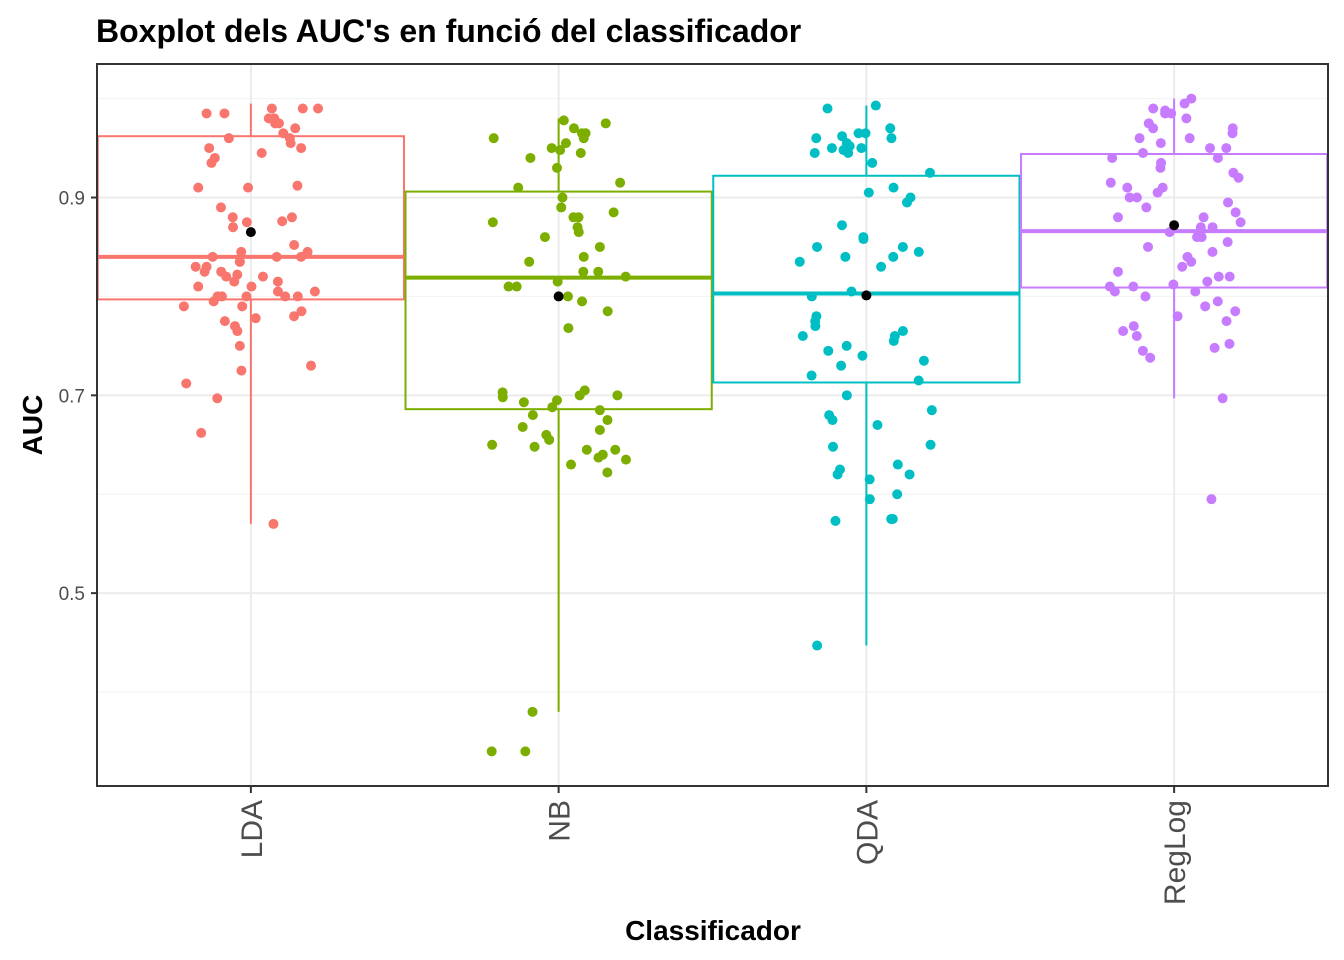 This screenshot has height=960, width=1344. I want to click on x-axis-label: Classificador, so click(713, 930).